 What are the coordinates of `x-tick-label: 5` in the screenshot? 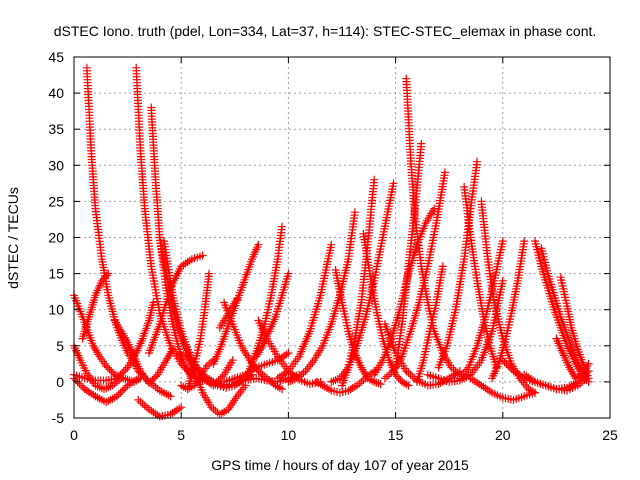 It's located at (181, 435).